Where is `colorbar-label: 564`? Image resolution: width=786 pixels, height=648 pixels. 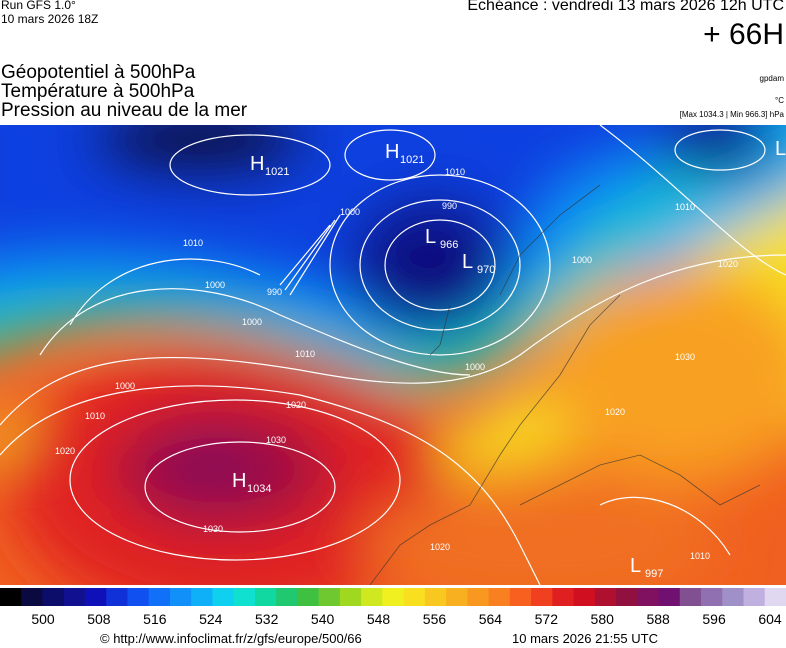
colorbar-label: 564 is located at coordinates (491, 619).